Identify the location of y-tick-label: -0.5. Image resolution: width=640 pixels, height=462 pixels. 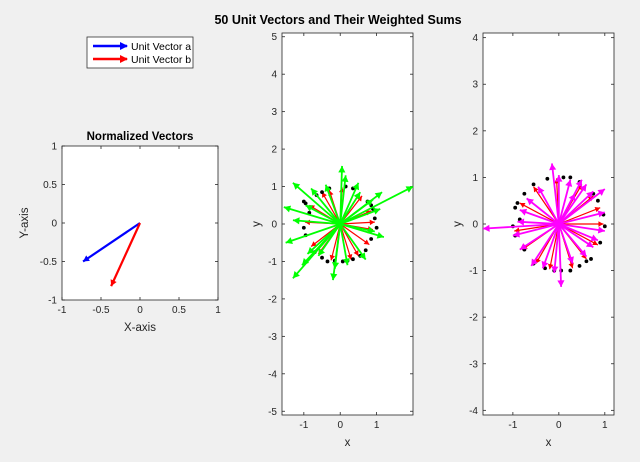
(49, 262).